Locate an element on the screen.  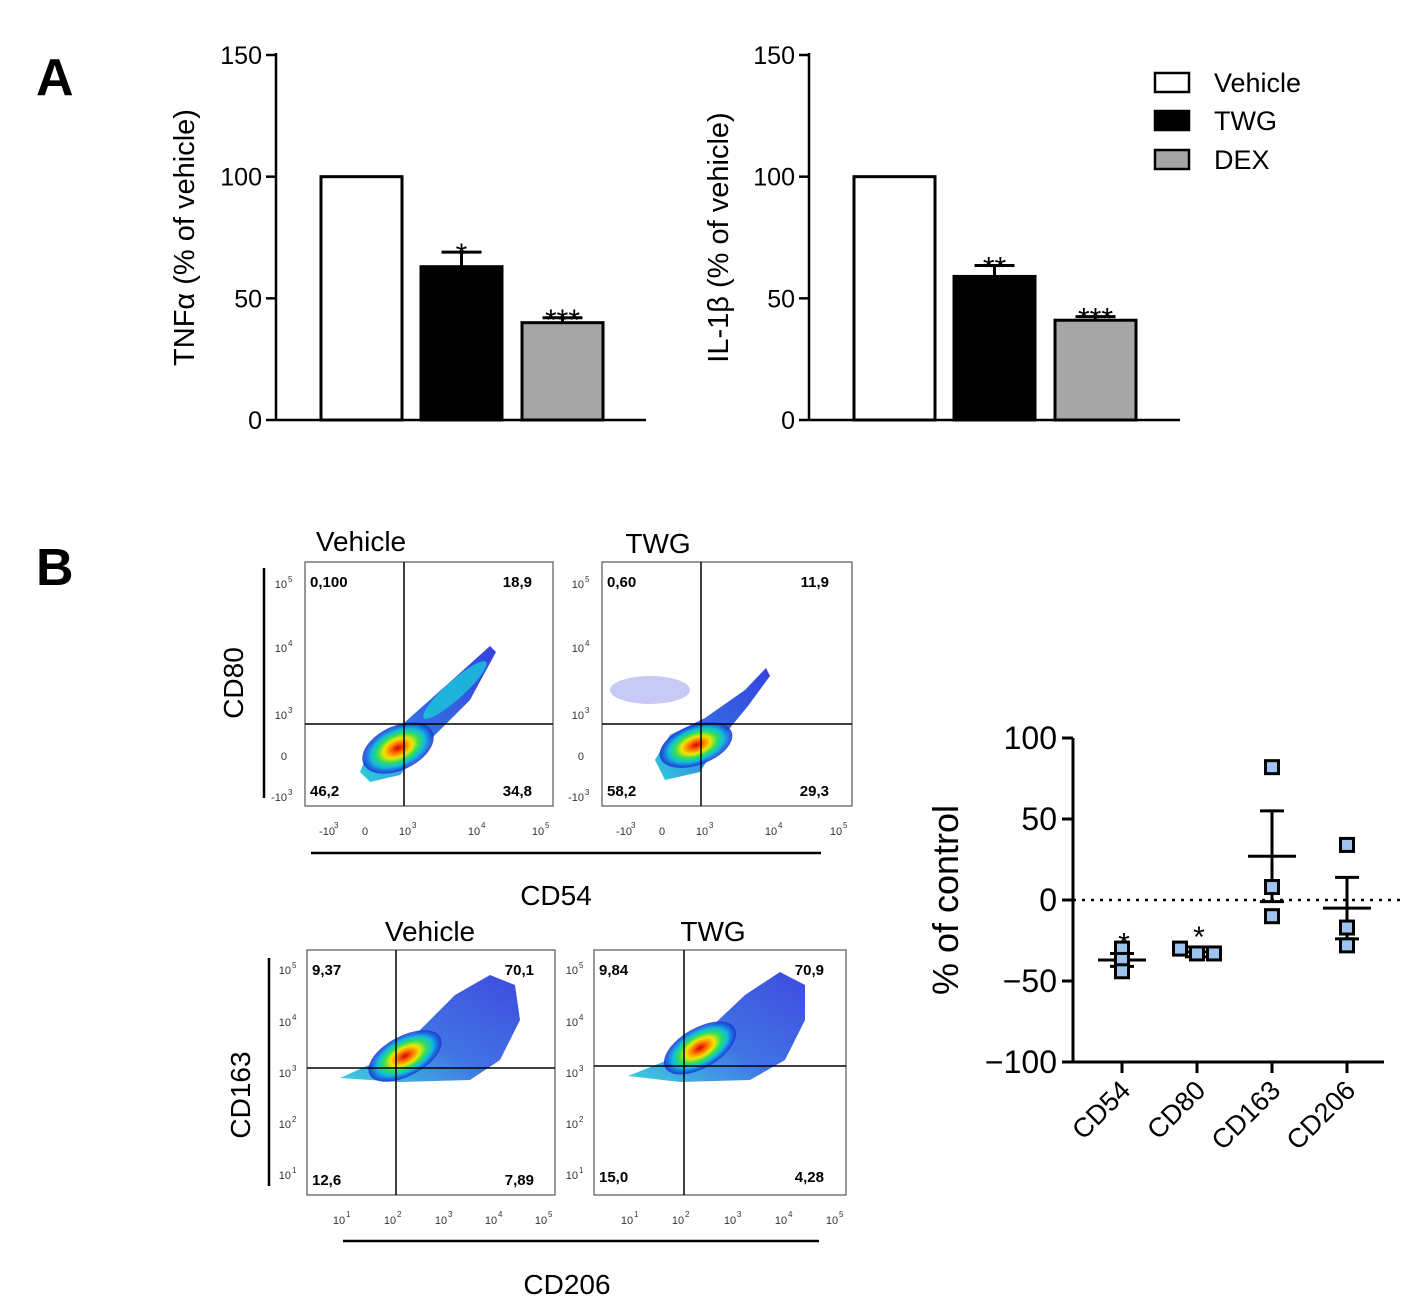
flow-x-tick-exponent: 1 is located at coordinates (636, 1214).